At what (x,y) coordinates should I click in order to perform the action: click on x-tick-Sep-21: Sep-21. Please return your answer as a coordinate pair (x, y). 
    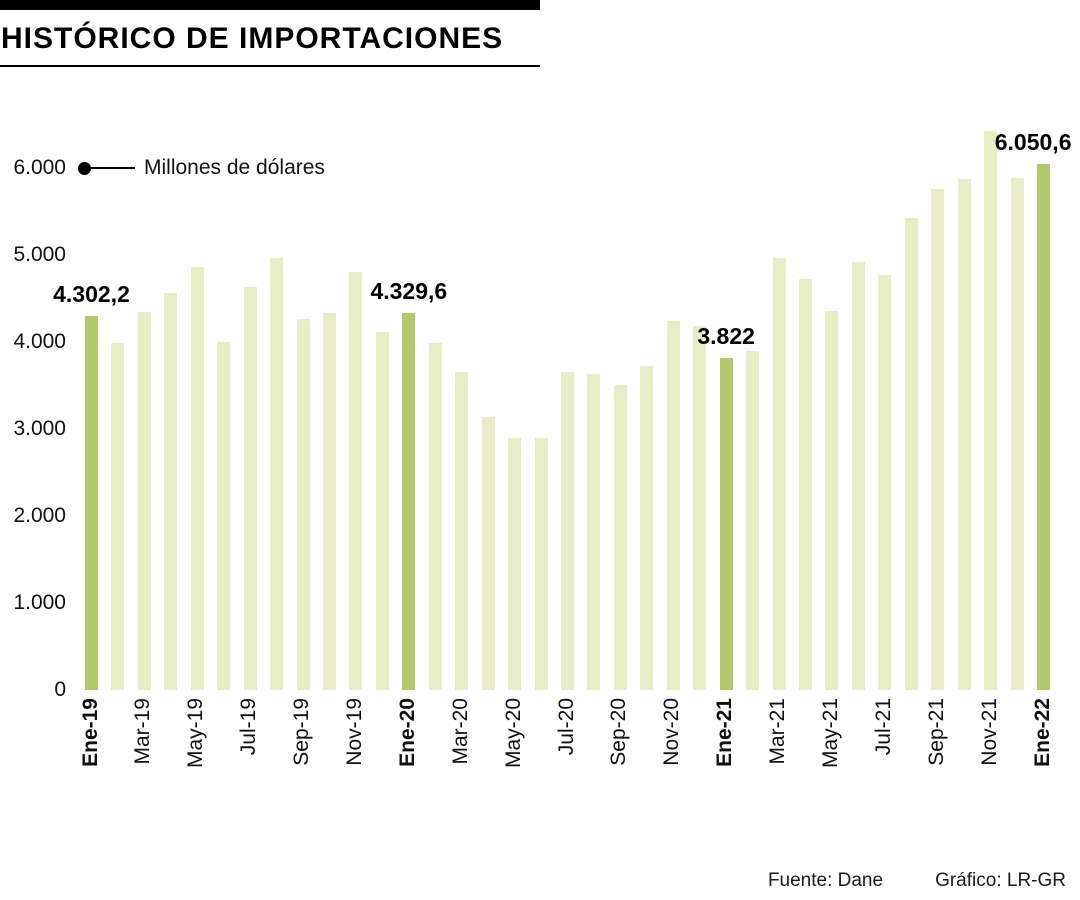
    Looking at the image, I should click on (936, 732).